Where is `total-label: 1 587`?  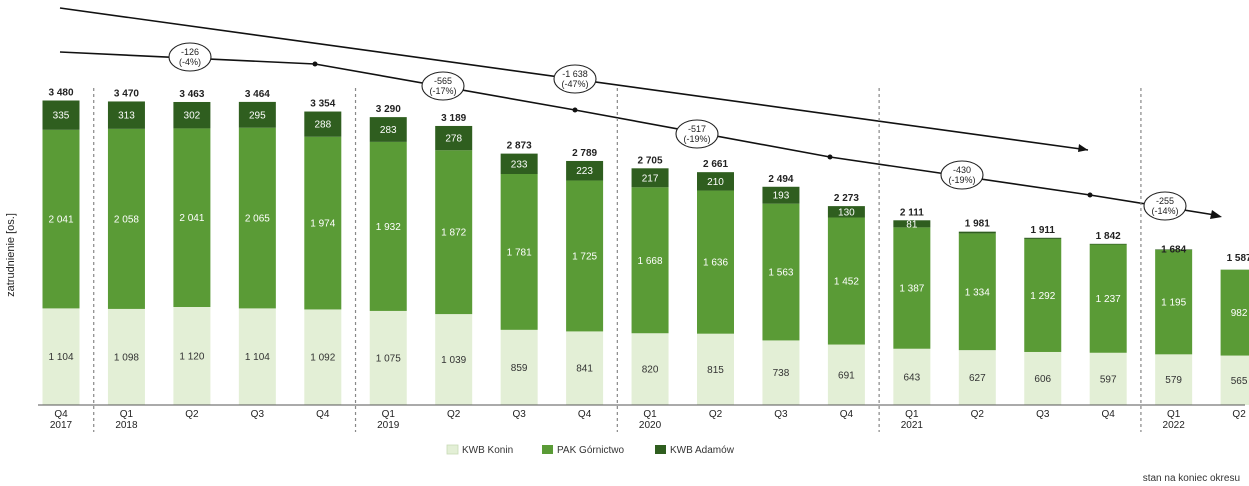
total-label: 1 587 is located at coordinates (1238, 258).